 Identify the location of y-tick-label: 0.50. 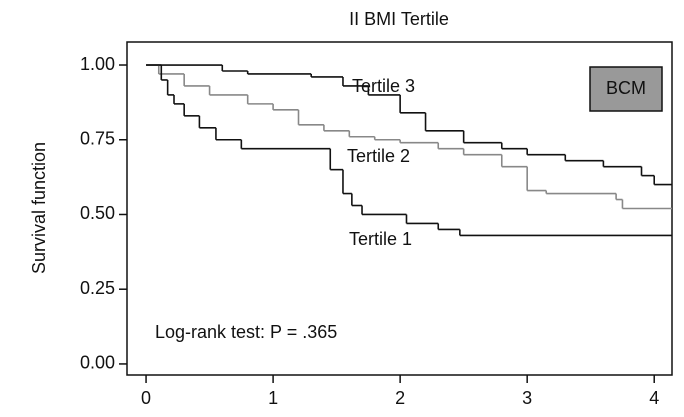
(97, 213).